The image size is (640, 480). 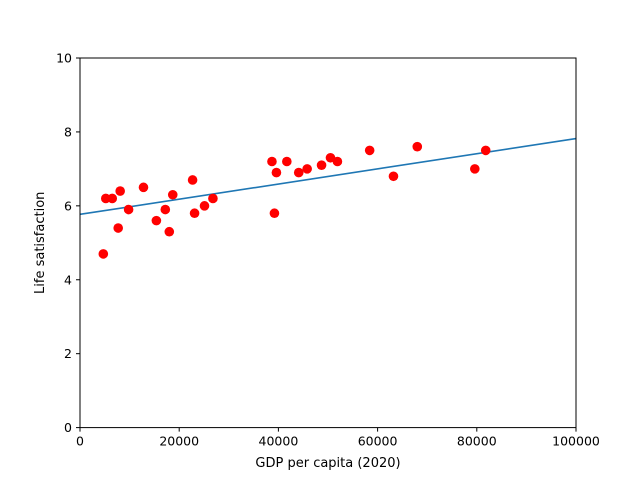 What do you see at coordinates (327, 463) in the screenshot?
I see `x-axis-label: GDP per capita (2020)` at bounding box center [327, 463].